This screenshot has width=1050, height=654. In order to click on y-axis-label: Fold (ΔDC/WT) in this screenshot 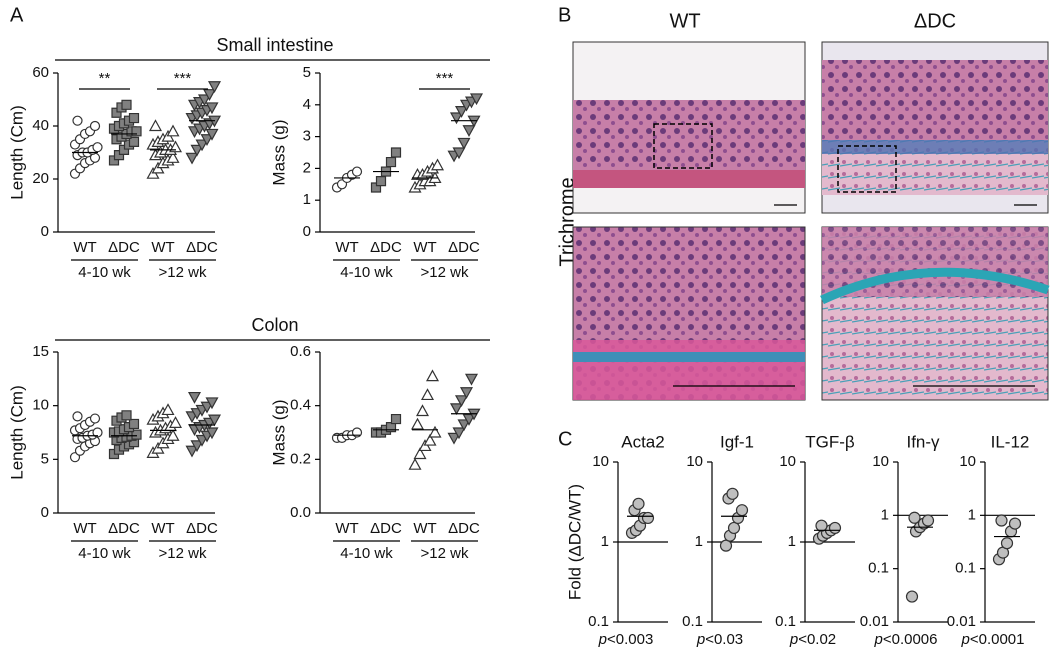, I will do `click(574, 542)`.